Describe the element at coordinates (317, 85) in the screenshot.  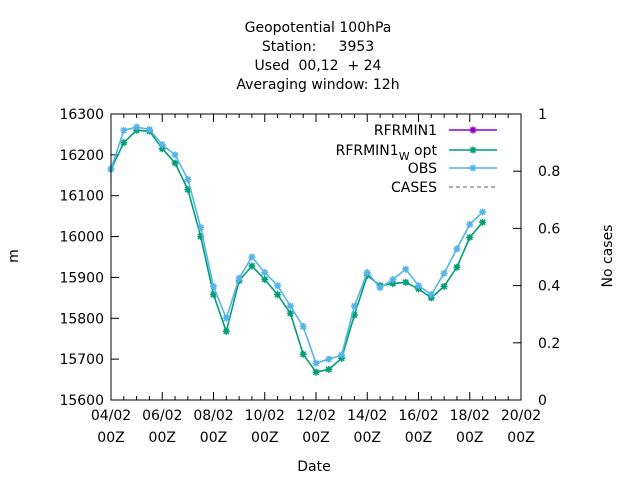
I see `title-line-4: Averaging window: 12h` at that location.